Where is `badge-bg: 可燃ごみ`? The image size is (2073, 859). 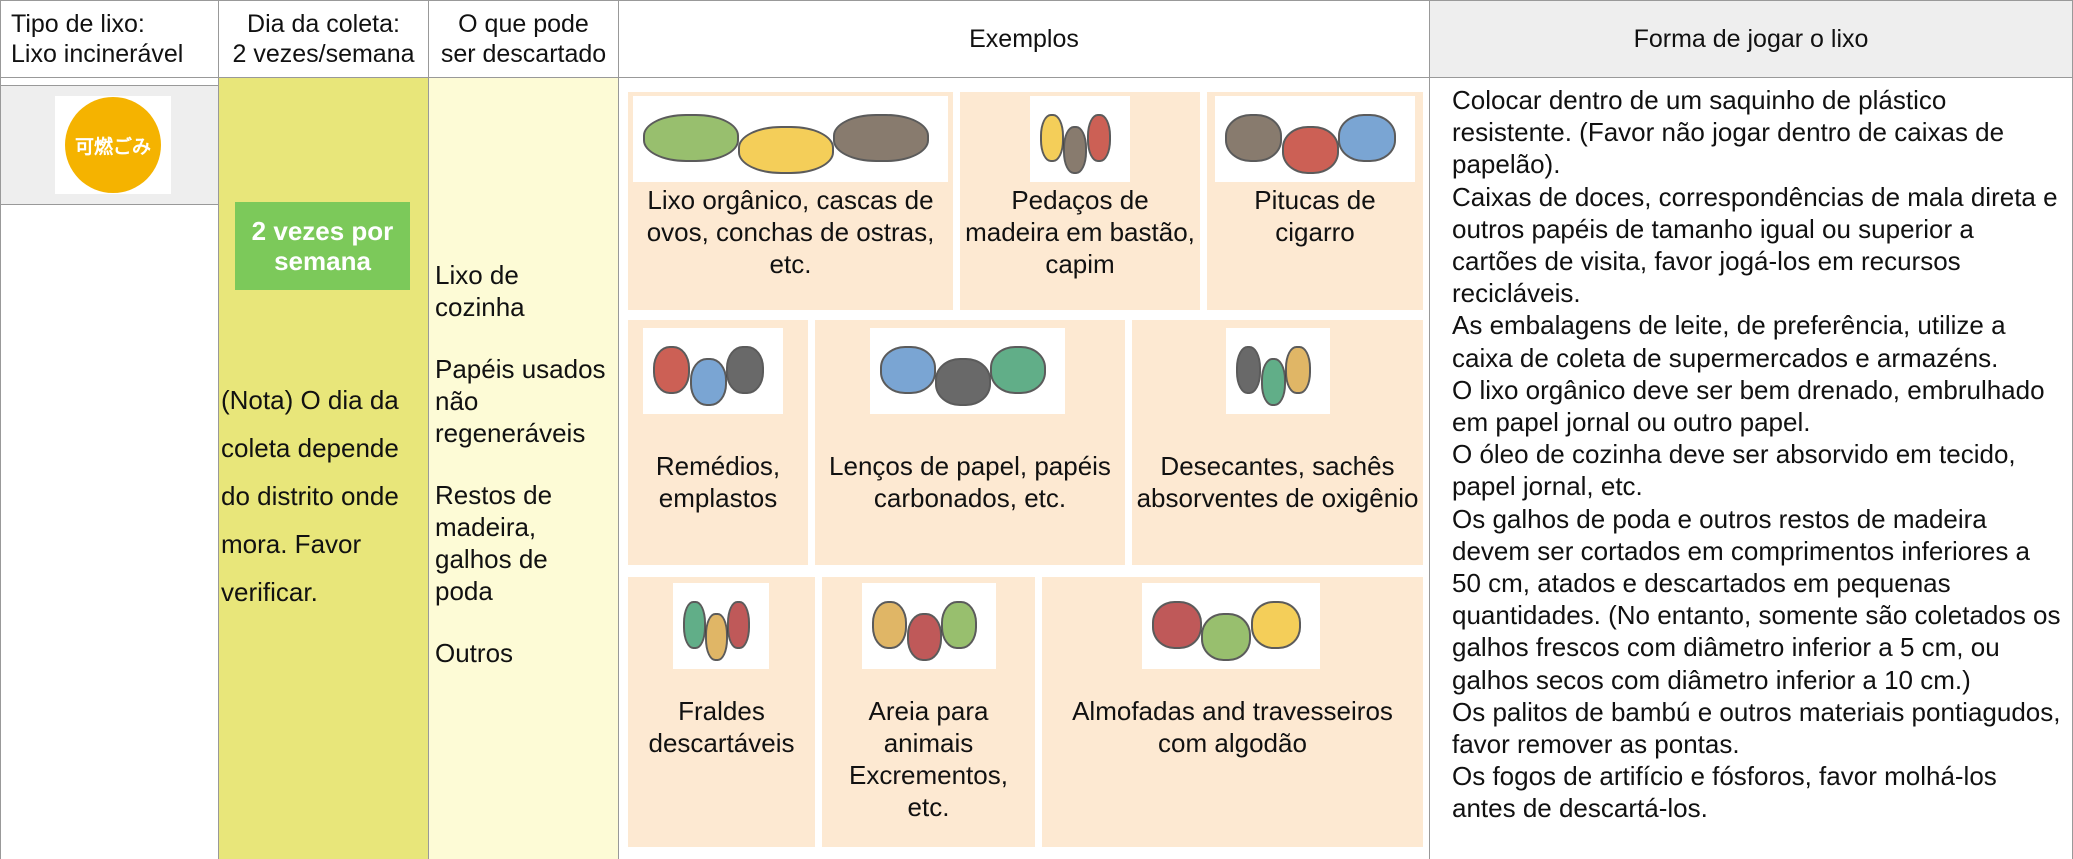
badge-bg: 可燃ごみ is located at coordinates (113, 145).